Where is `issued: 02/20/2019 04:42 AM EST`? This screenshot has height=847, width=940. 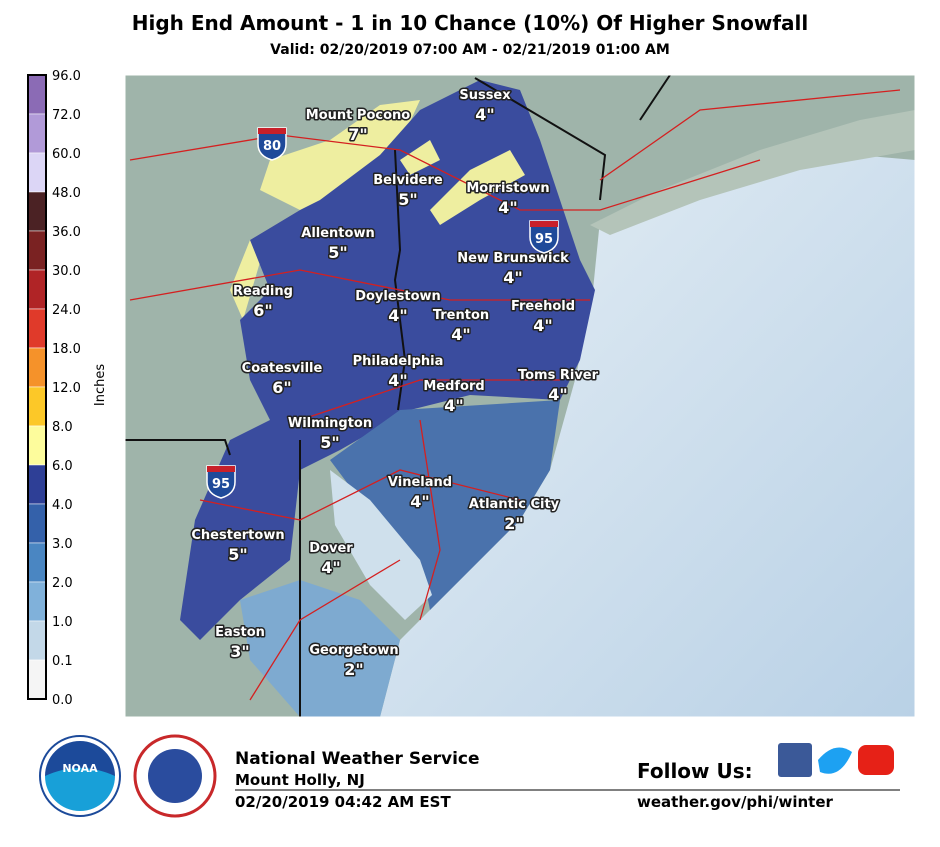 issued: 02/20/2019 04:42 AM EST is located at coordinates (343, 802).